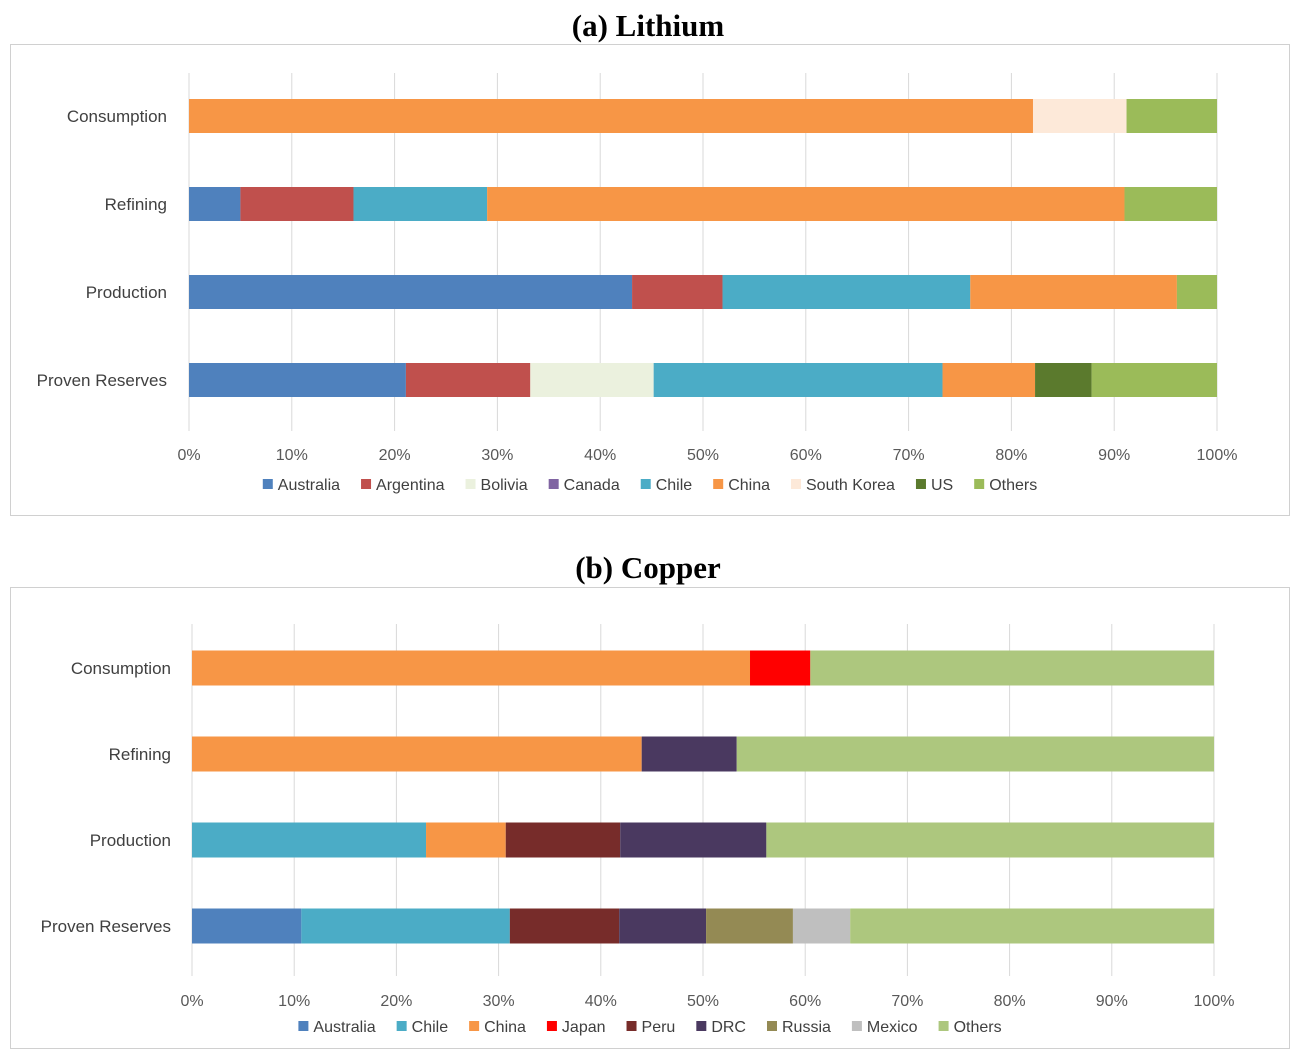 Image resolution: width=1296 pixels, height=1053 pixels. I want to click on legend-swatch-peru, so click(631, 1026).